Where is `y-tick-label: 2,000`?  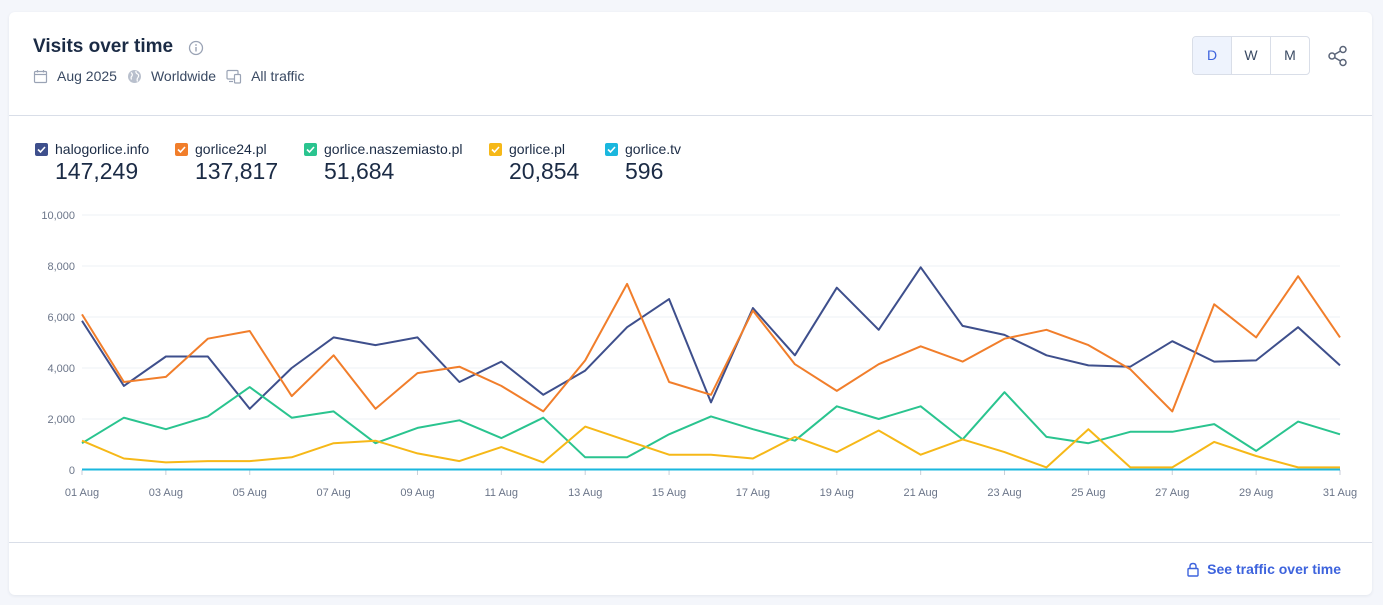
y-tick-label: 2,000 is located at coordinates (61, 420).